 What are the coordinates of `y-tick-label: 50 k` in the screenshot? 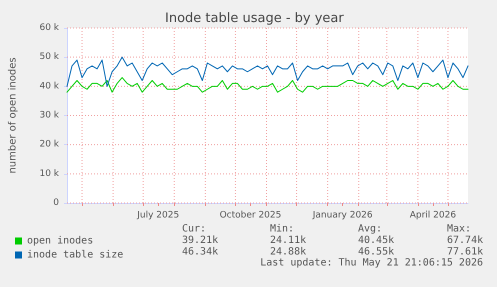 It's located at (49, 57).